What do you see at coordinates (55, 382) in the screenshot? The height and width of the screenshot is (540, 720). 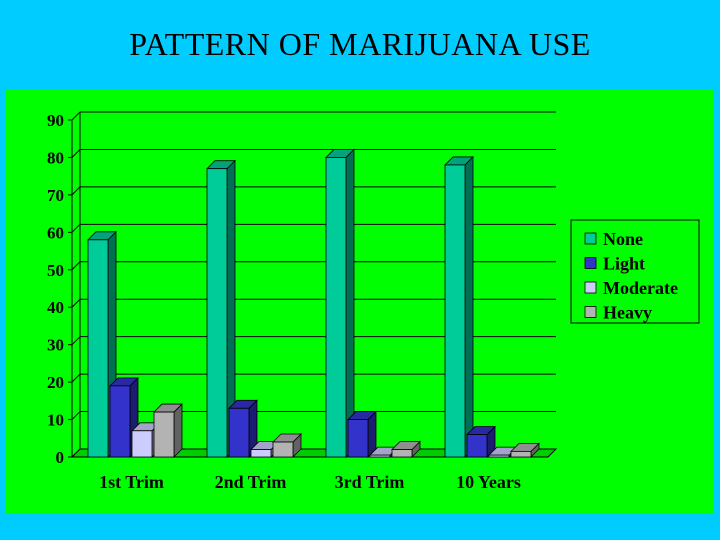 I see `y-tick-label: 20` at bounding box center [55, 382].